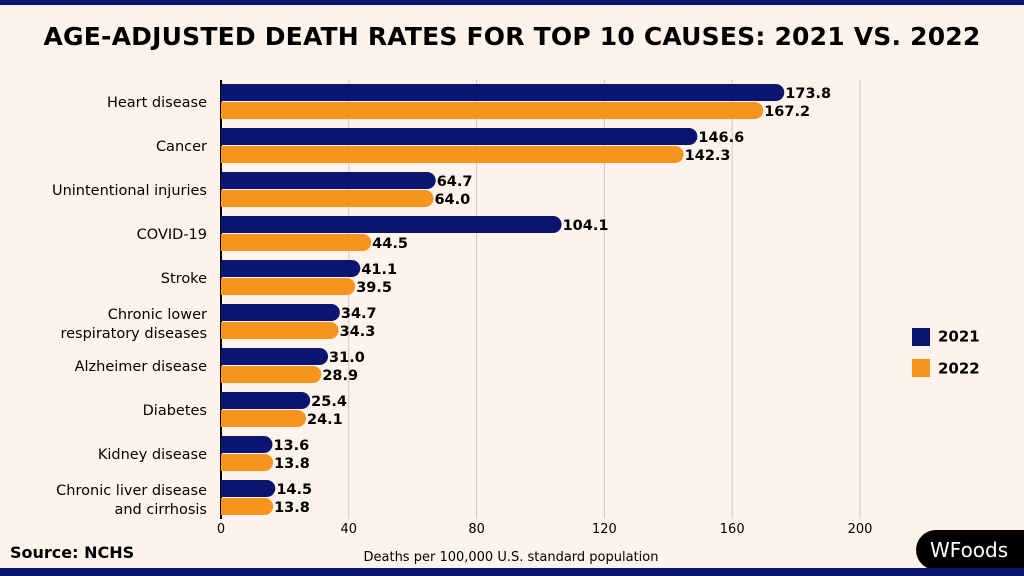 The image size is (1024, 576). Describe the element at coordinates (708, 156) in the screenshot. I see `data-label: 142.3` at that location.